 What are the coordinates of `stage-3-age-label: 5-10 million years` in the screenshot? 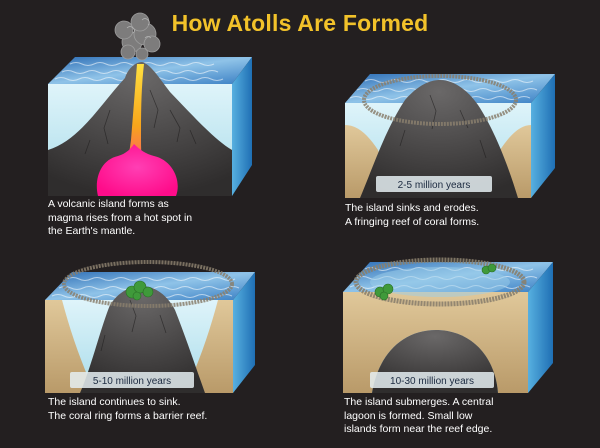 It's located at (132, 381).